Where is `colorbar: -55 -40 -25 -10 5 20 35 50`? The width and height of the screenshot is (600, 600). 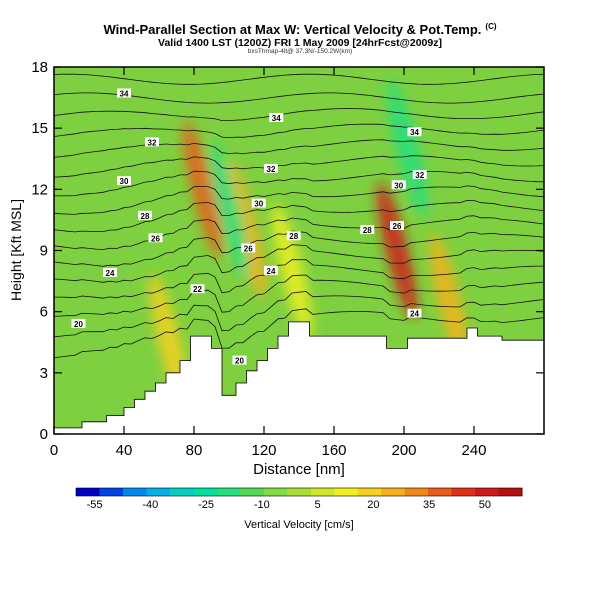
colorbar: -55 -40 -25 -10 5 20 35 50 is located at coordinates (299, 499).